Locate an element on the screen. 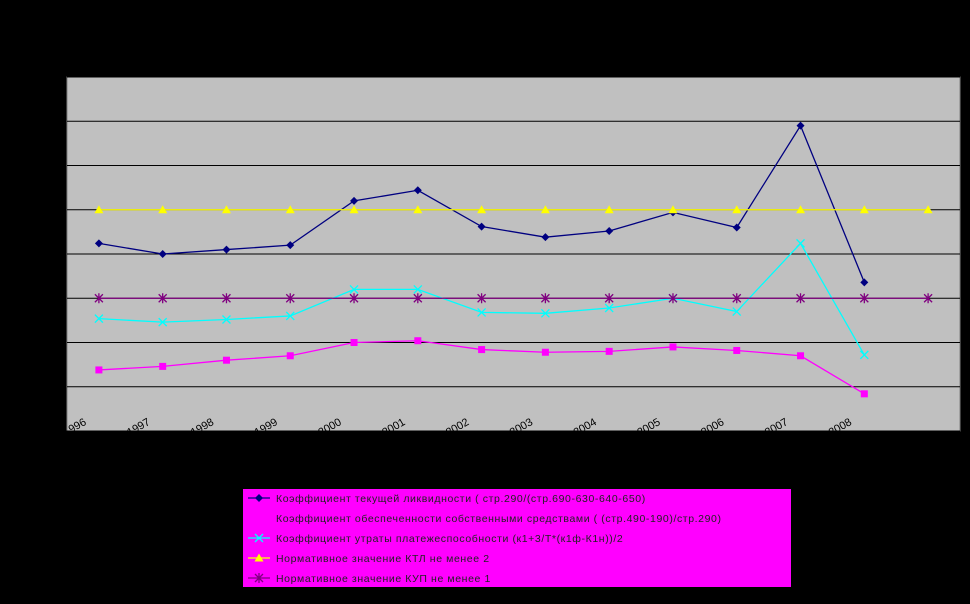 The height and width of the screenshot is (604, 970). legend-label: Нормативное значение КТЛ не менее 2 is located at coordinates (383, 559).